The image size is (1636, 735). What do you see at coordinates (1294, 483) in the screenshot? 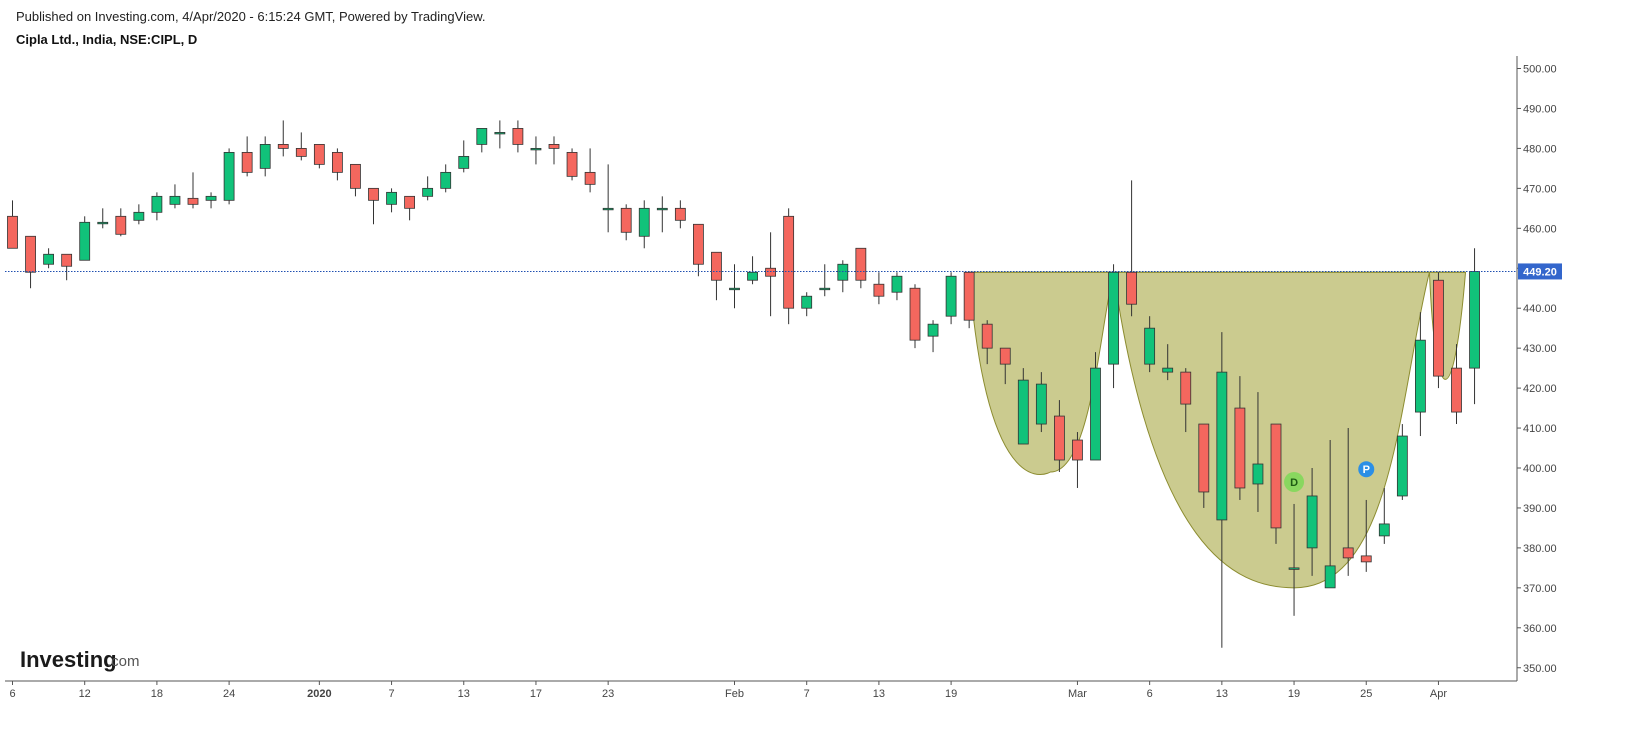
I see `marker-label: D` at bounding box center [1294, 483].